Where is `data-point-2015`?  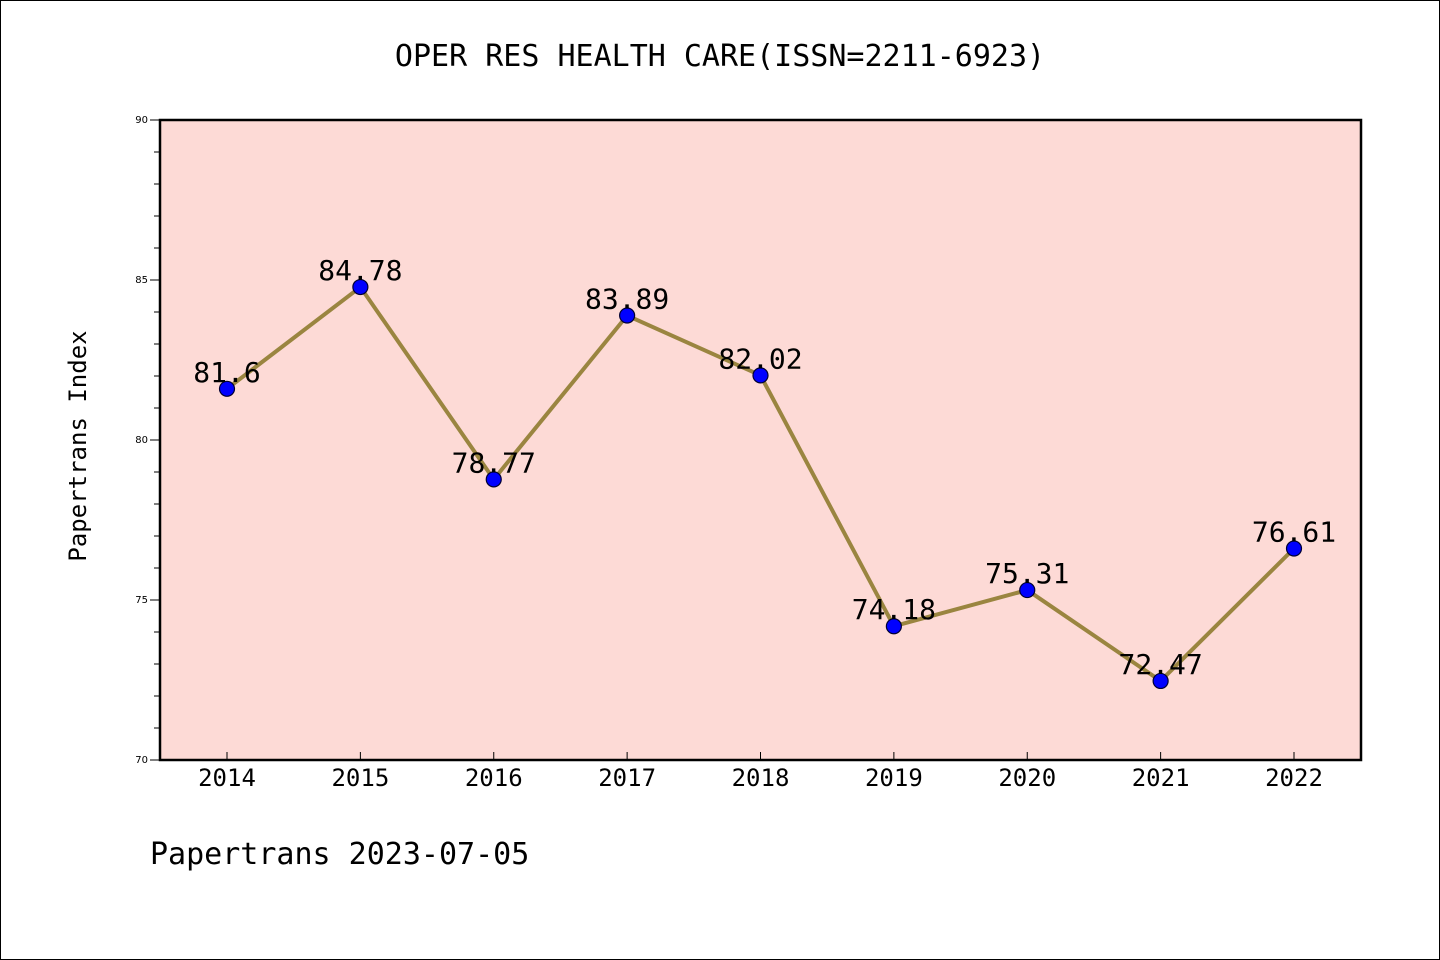 data-point-2015 is located at coordinates (360, 287).